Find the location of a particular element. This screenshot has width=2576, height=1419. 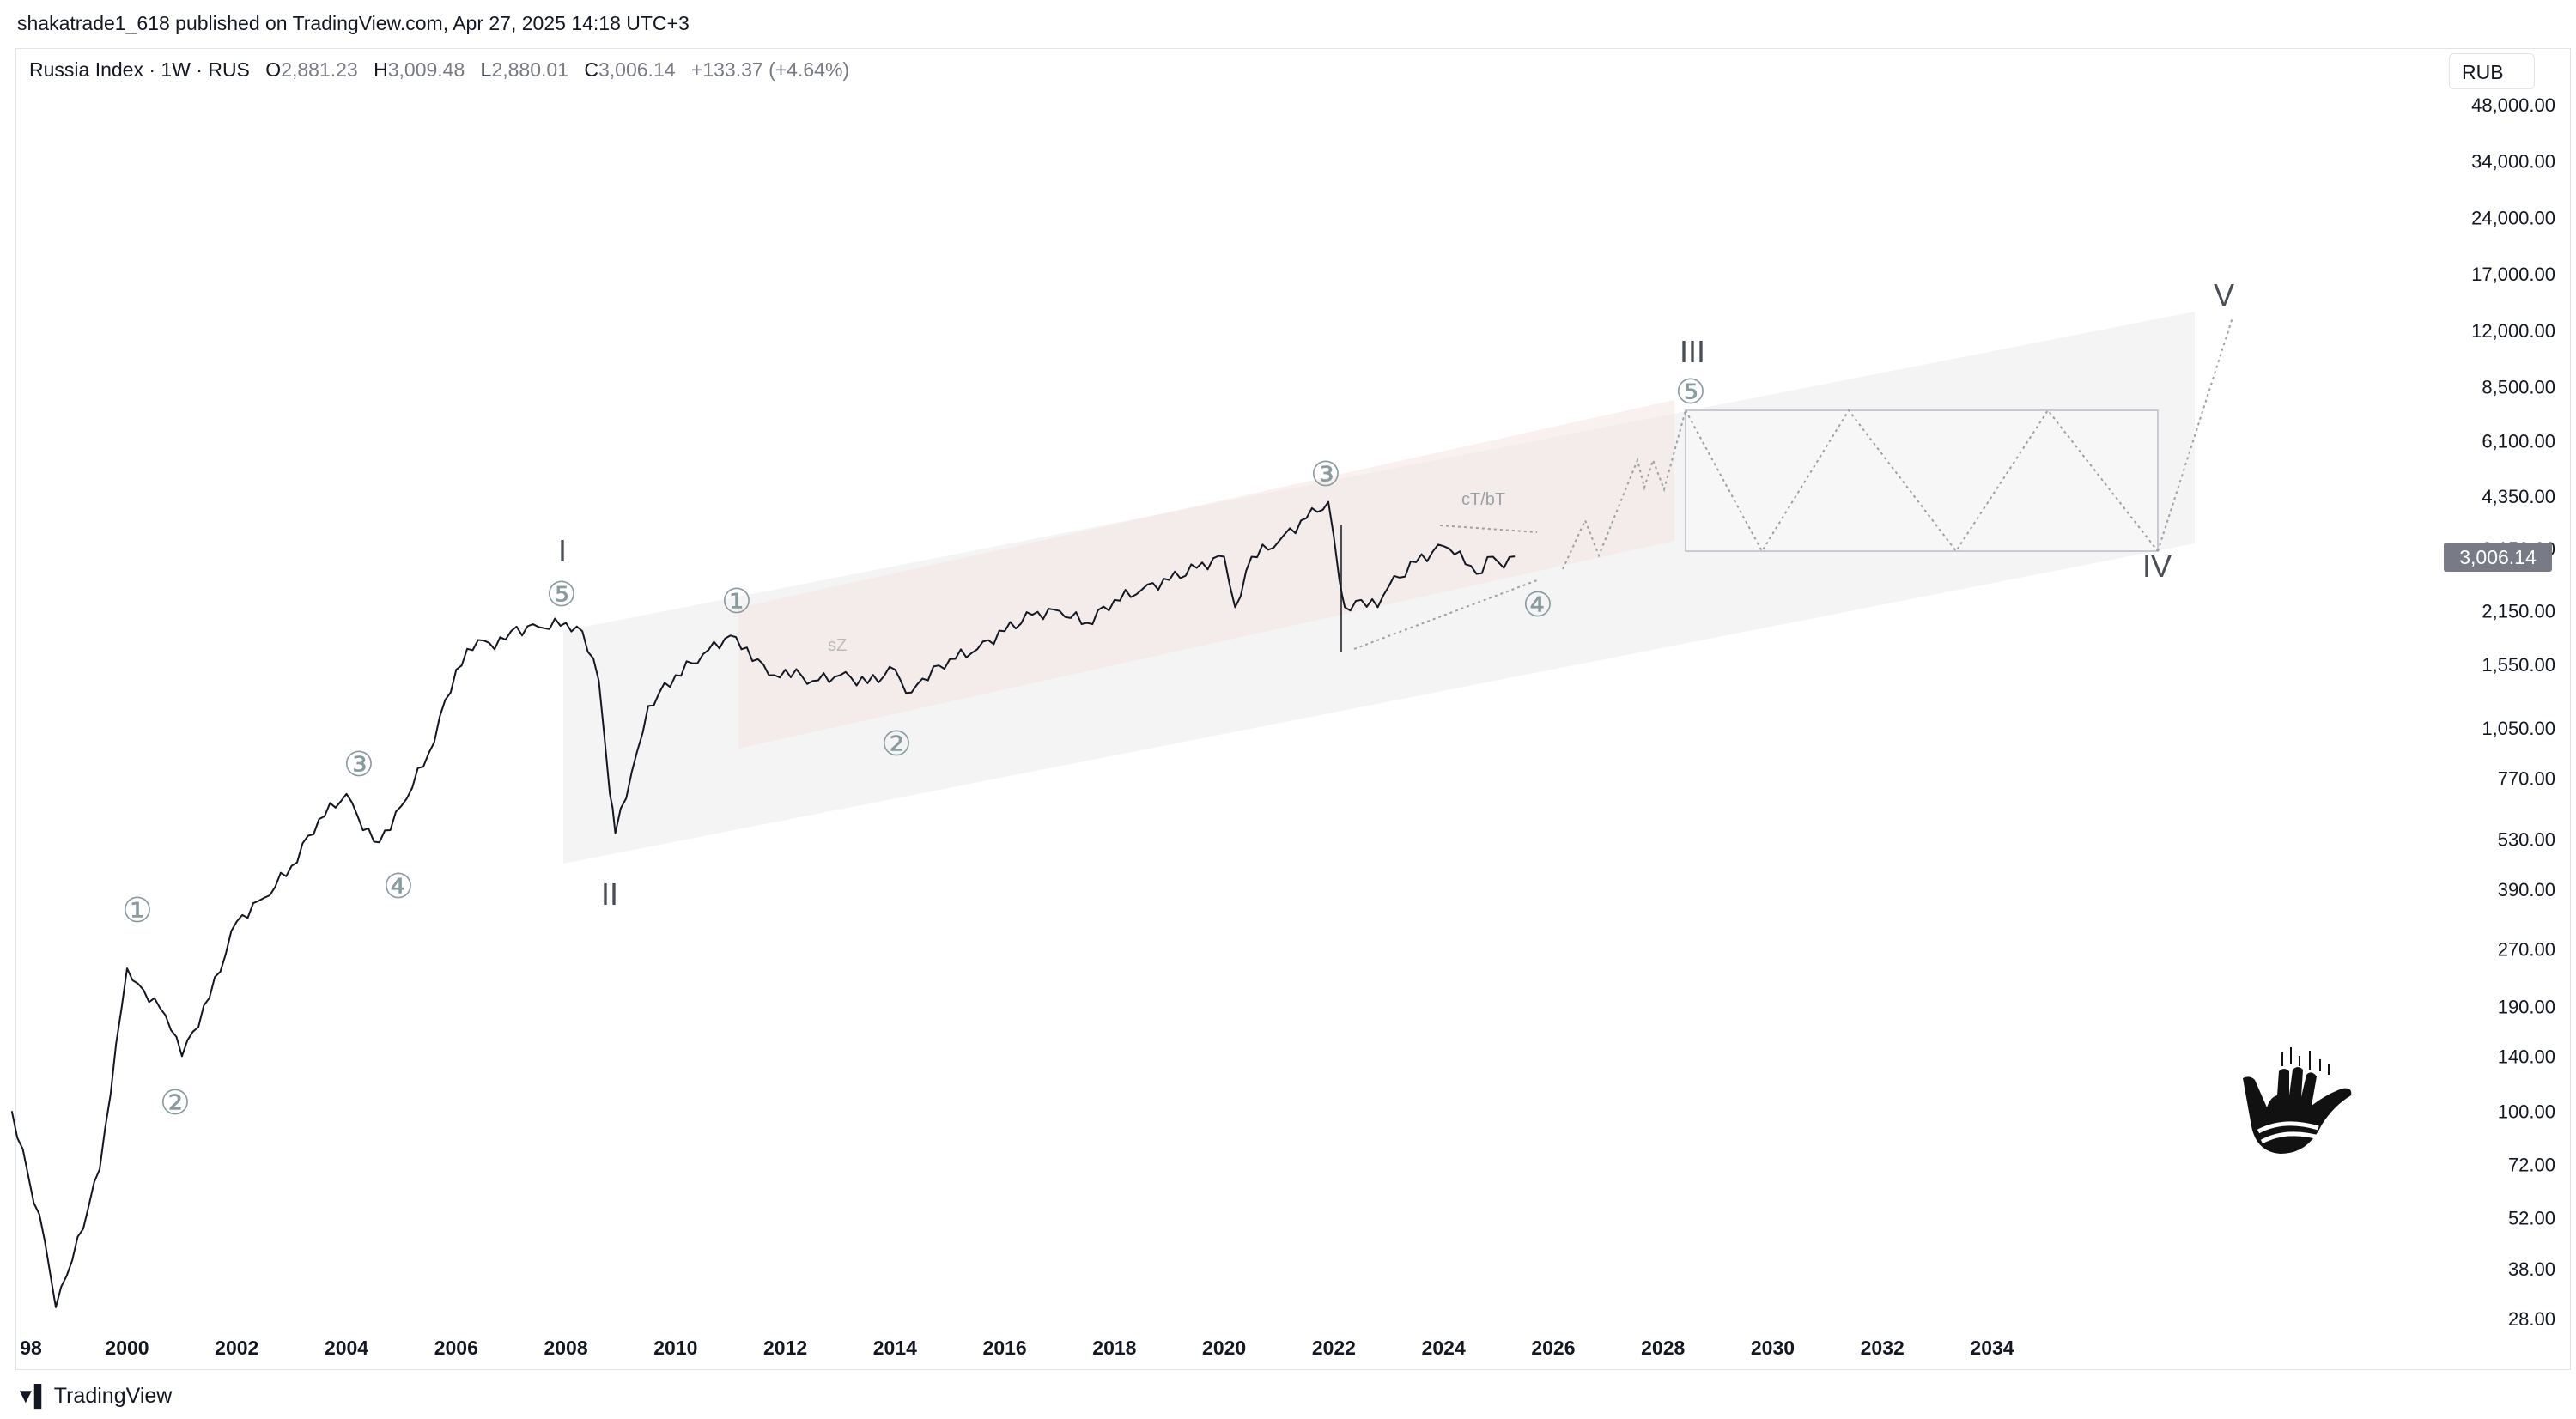

brand-label: TradingView is located at coordinates (113, 1396).